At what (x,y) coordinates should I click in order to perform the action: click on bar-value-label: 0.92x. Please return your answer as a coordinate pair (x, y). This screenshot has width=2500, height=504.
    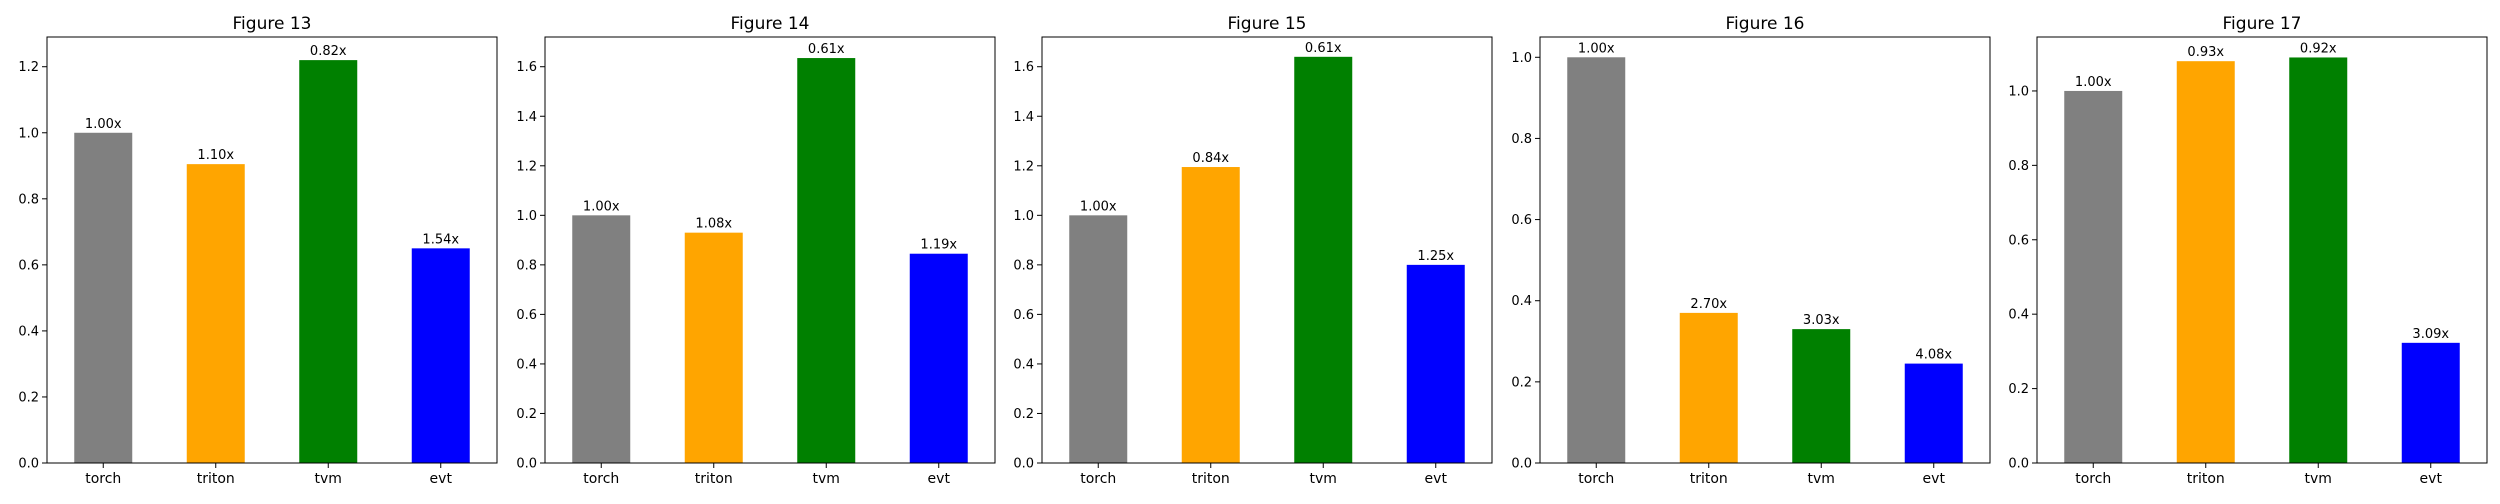
    Looking at the image, I should click on (2318, 48).